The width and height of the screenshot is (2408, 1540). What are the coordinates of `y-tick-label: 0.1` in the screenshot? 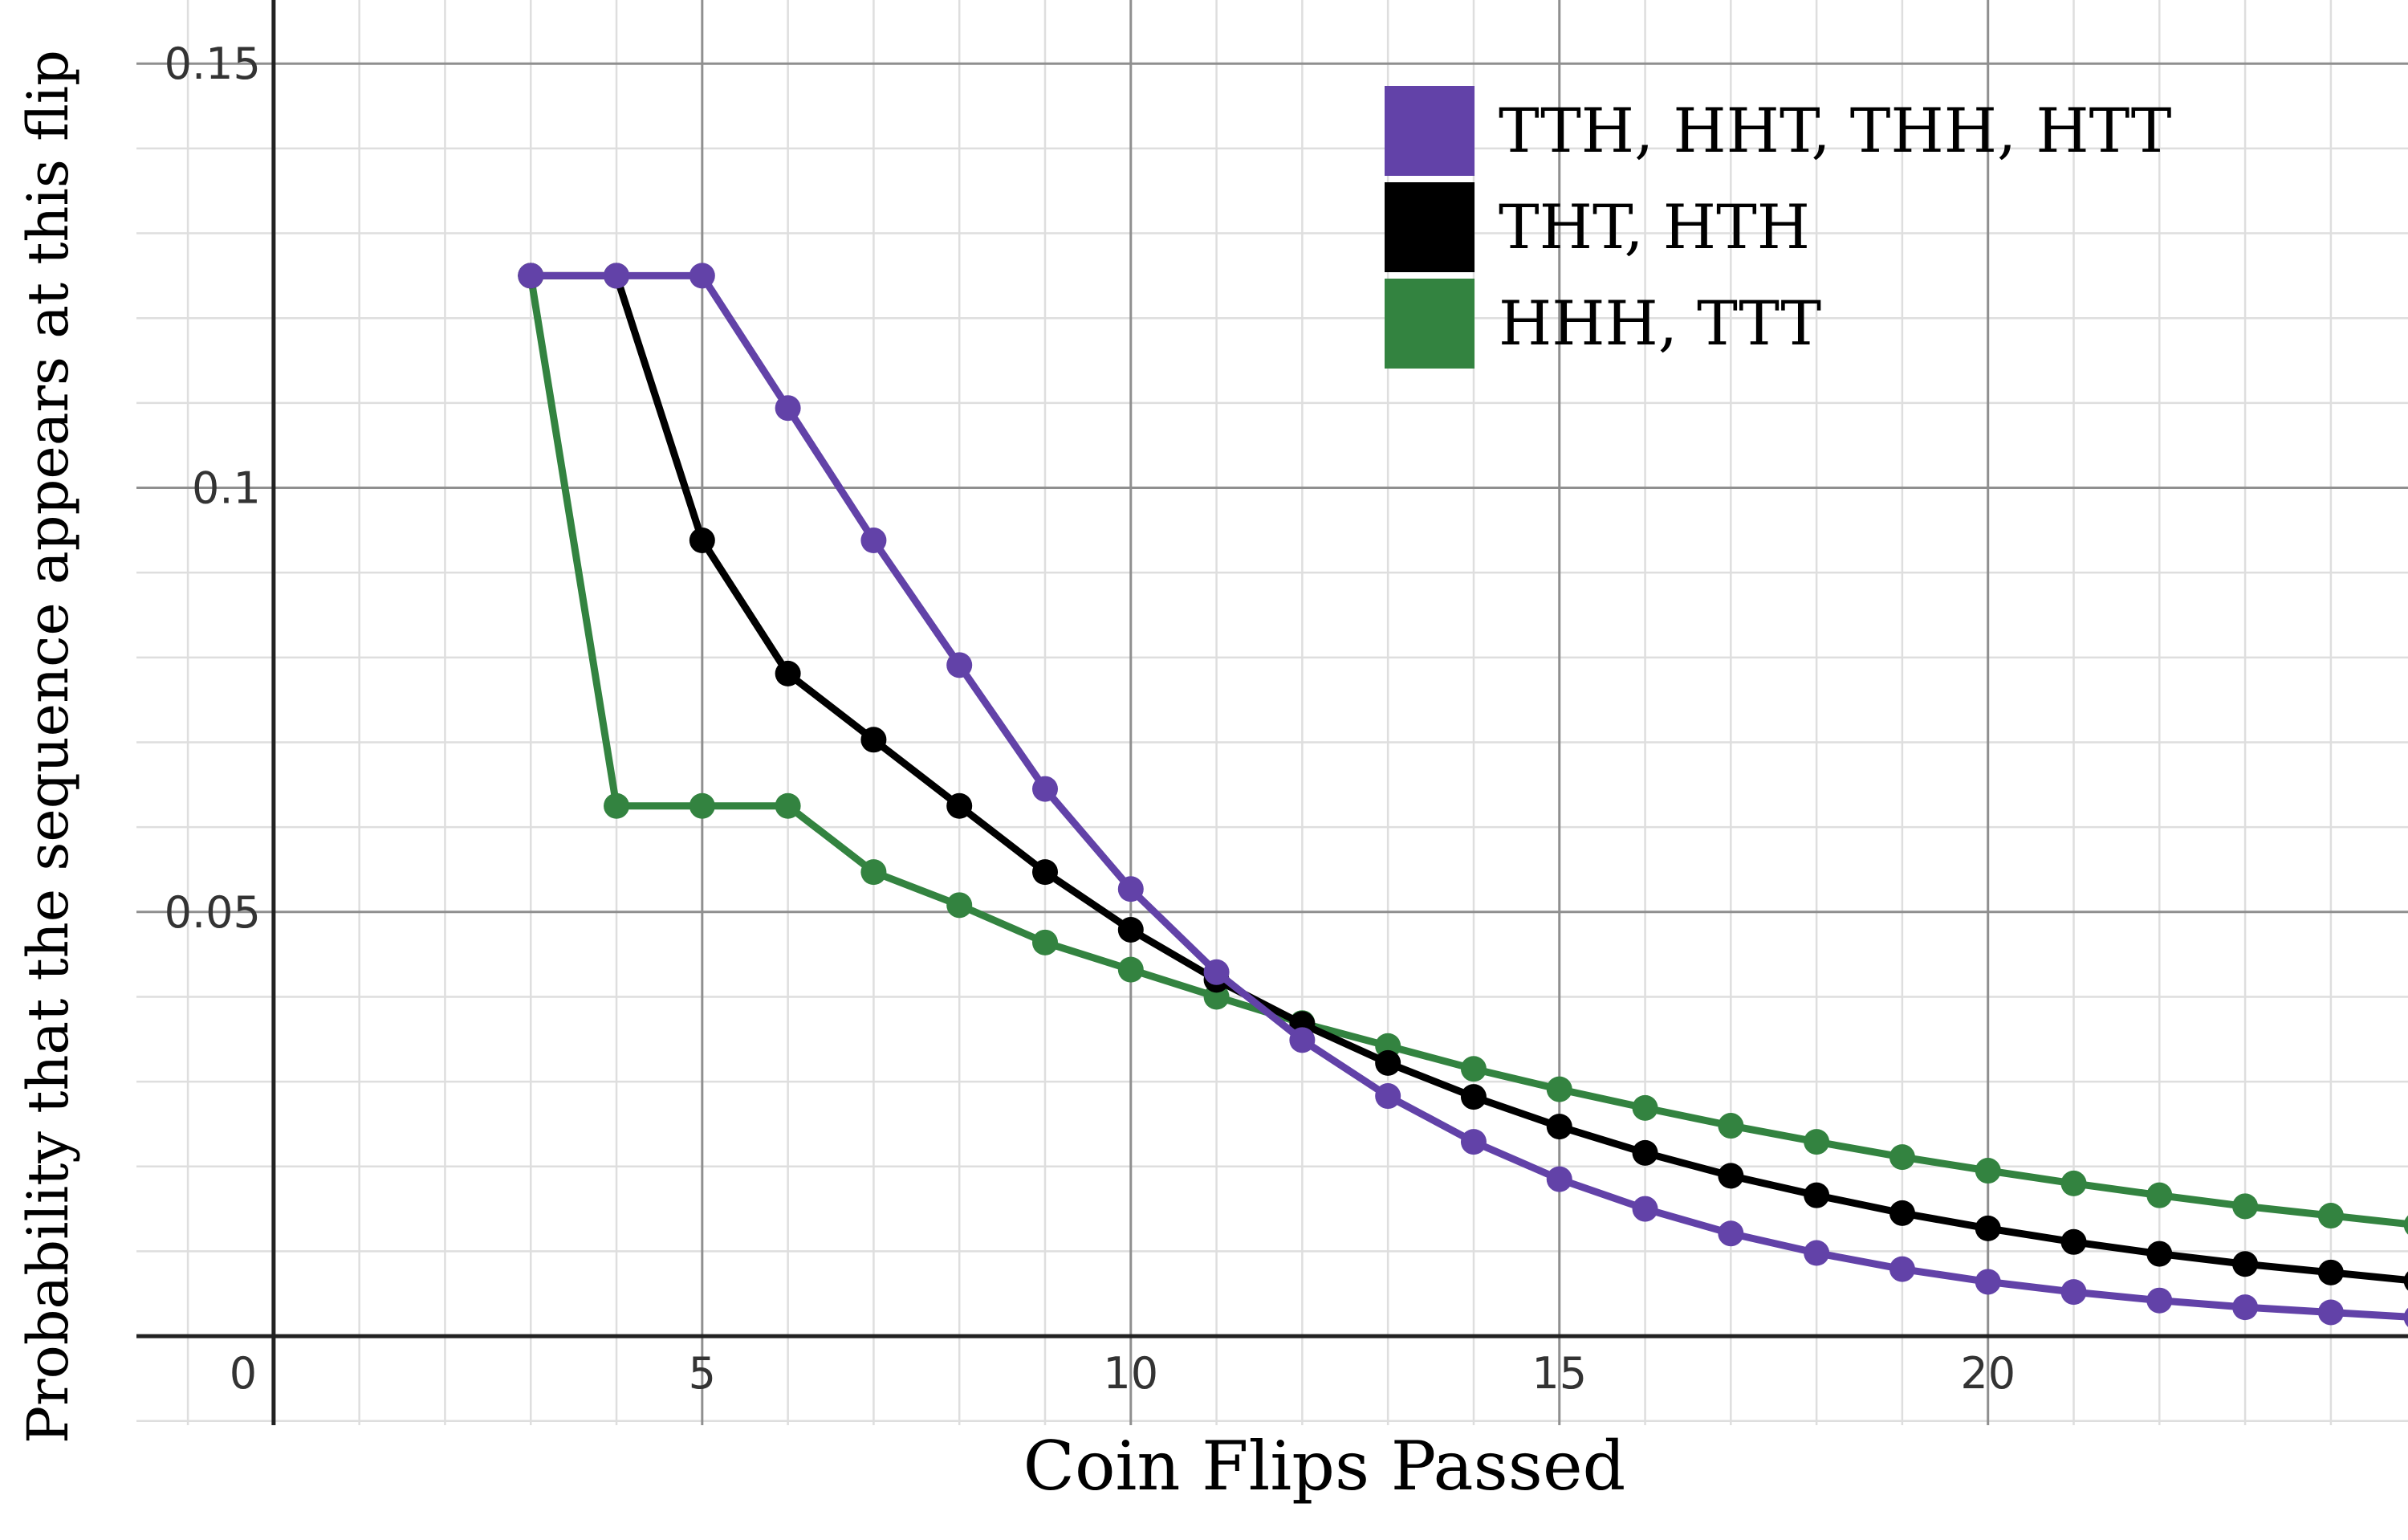 It's located at (226, 488).